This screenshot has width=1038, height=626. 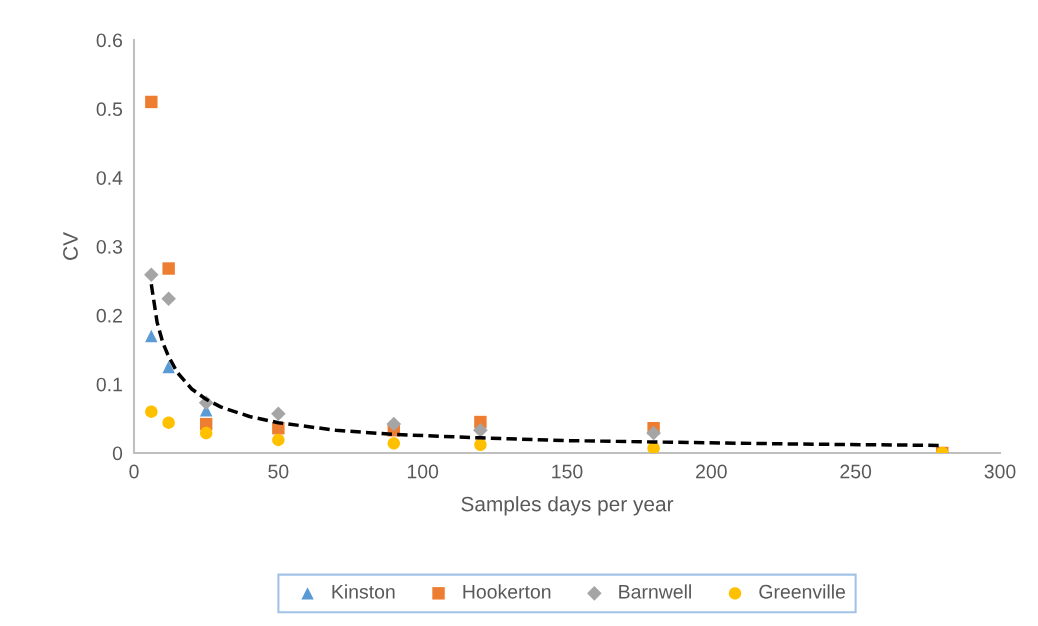 I want to click on legend-label: Greenville, so click(x=802, y=591).